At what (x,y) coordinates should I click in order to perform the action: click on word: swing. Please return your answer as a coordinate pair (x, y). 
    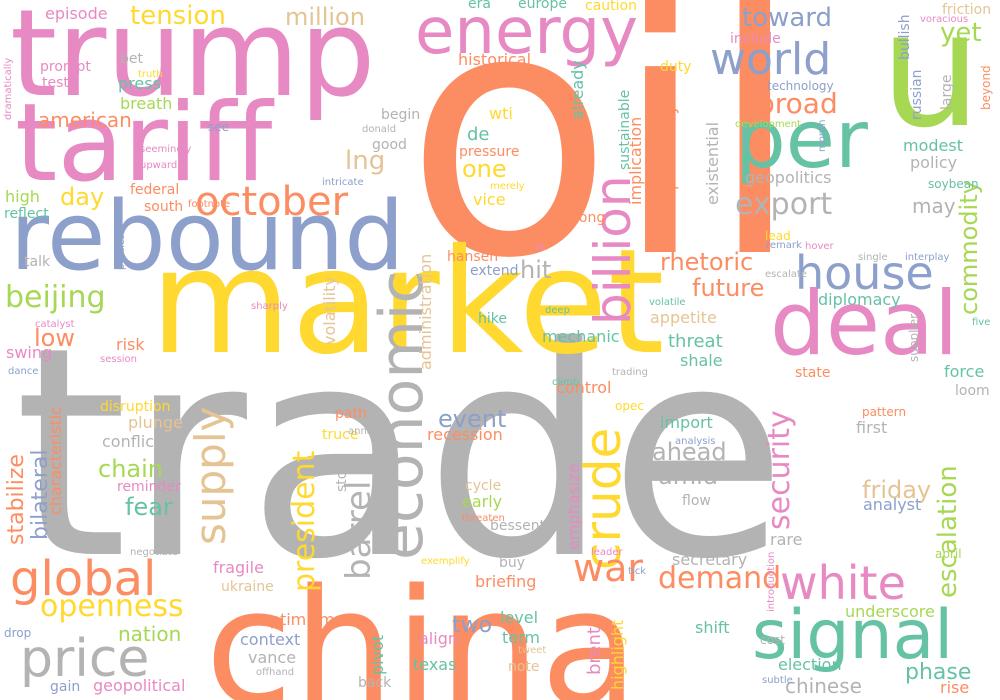
    Looking at the image, I should click on (29, 352).